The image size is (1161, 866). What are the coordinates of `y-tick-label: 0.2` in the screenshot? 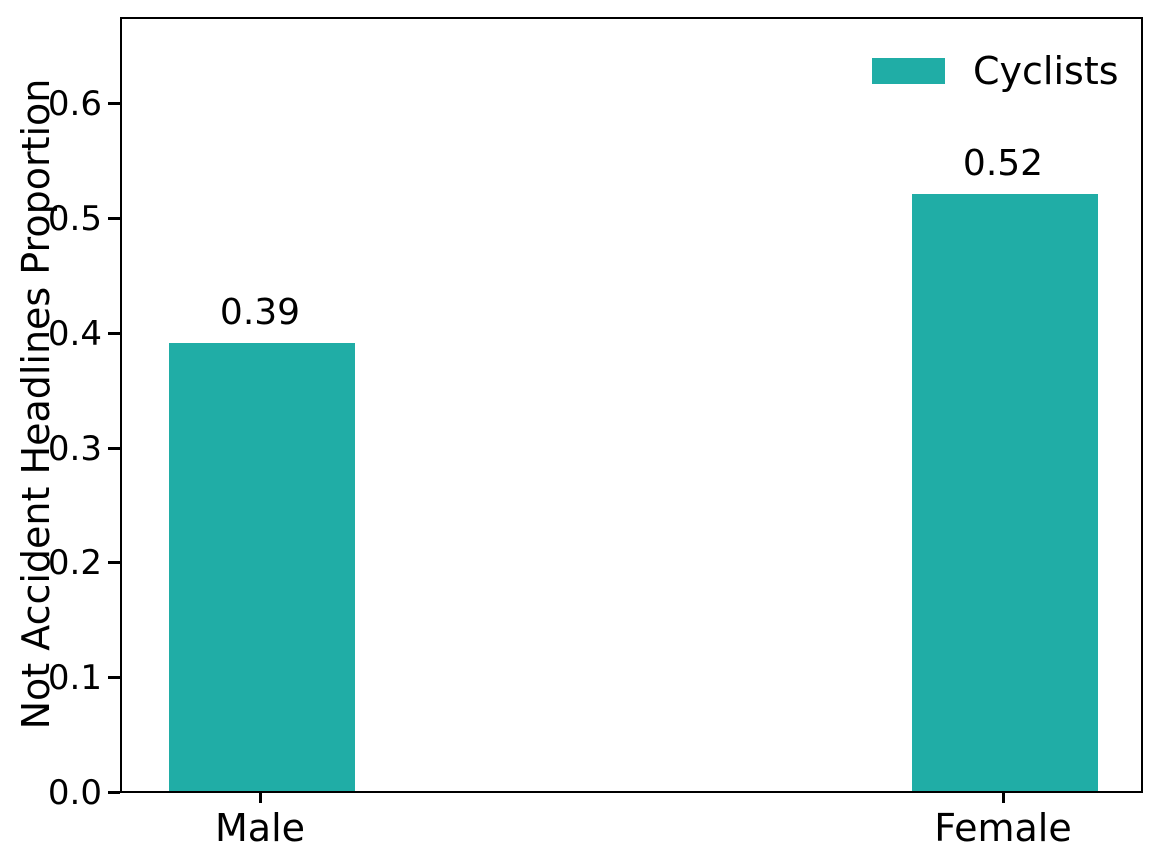 It's located at (74, 563).